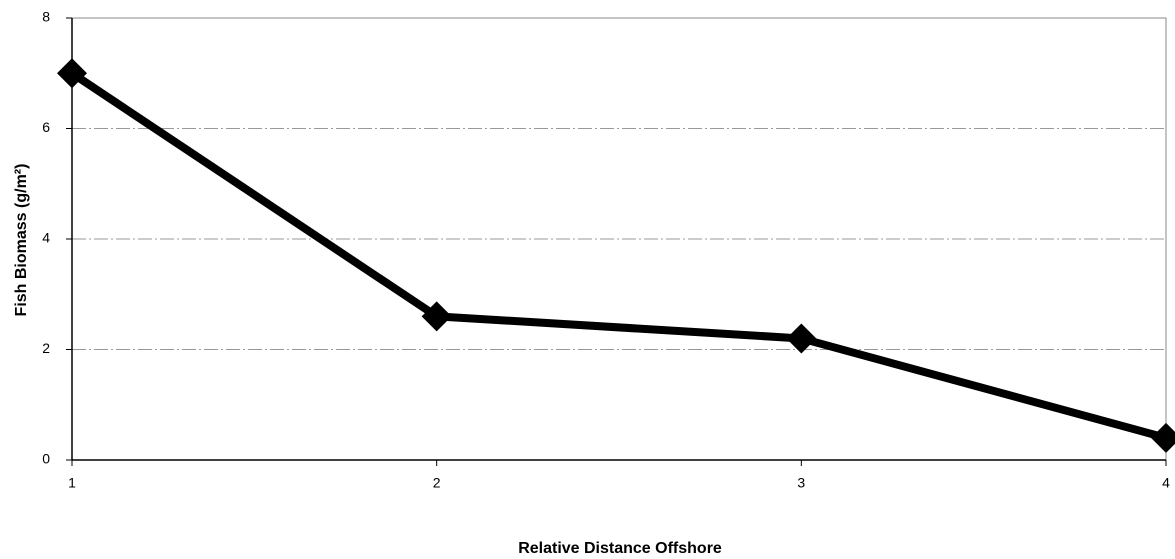  Describe the element at coordinates (46, 348) in the screenshot. I see `y-tick-label: 2` at that location.